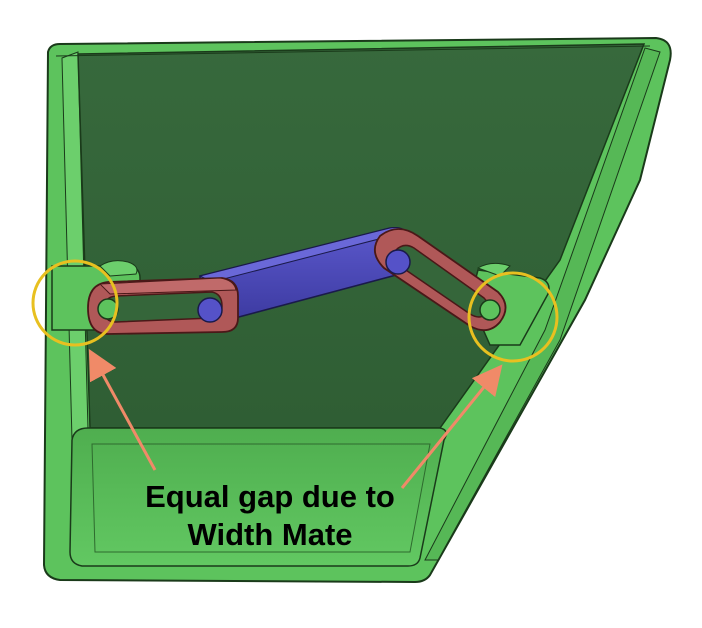 This screenshot has width=702, height=628. Describe the element at coordinates (270, 516) in the screenshot. I see `annotation-caption: Equal gap due to Width Mate` at that location.